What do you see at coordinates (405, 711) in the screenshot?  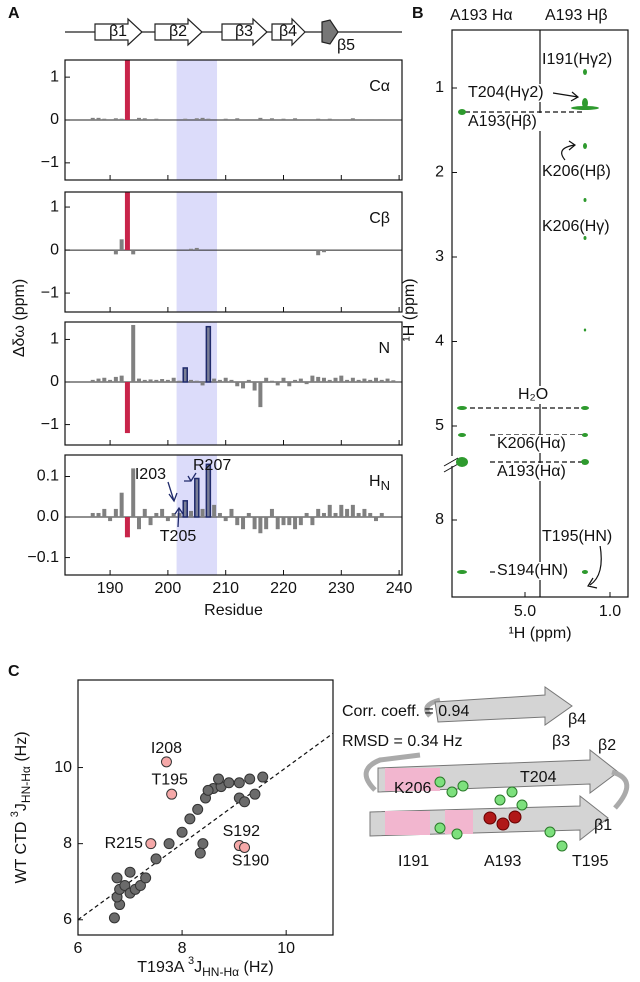 I see `stat-annotation: Corr. coeff. = 0.94` at bounding box center [405, 711].